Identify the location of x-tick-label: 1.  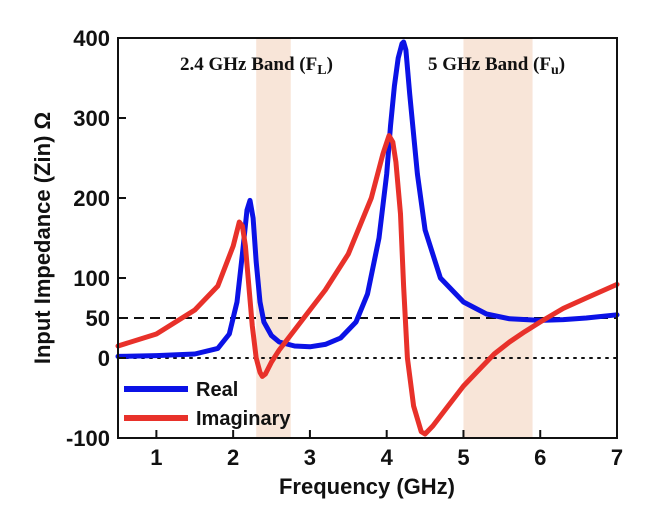
(156, 457).